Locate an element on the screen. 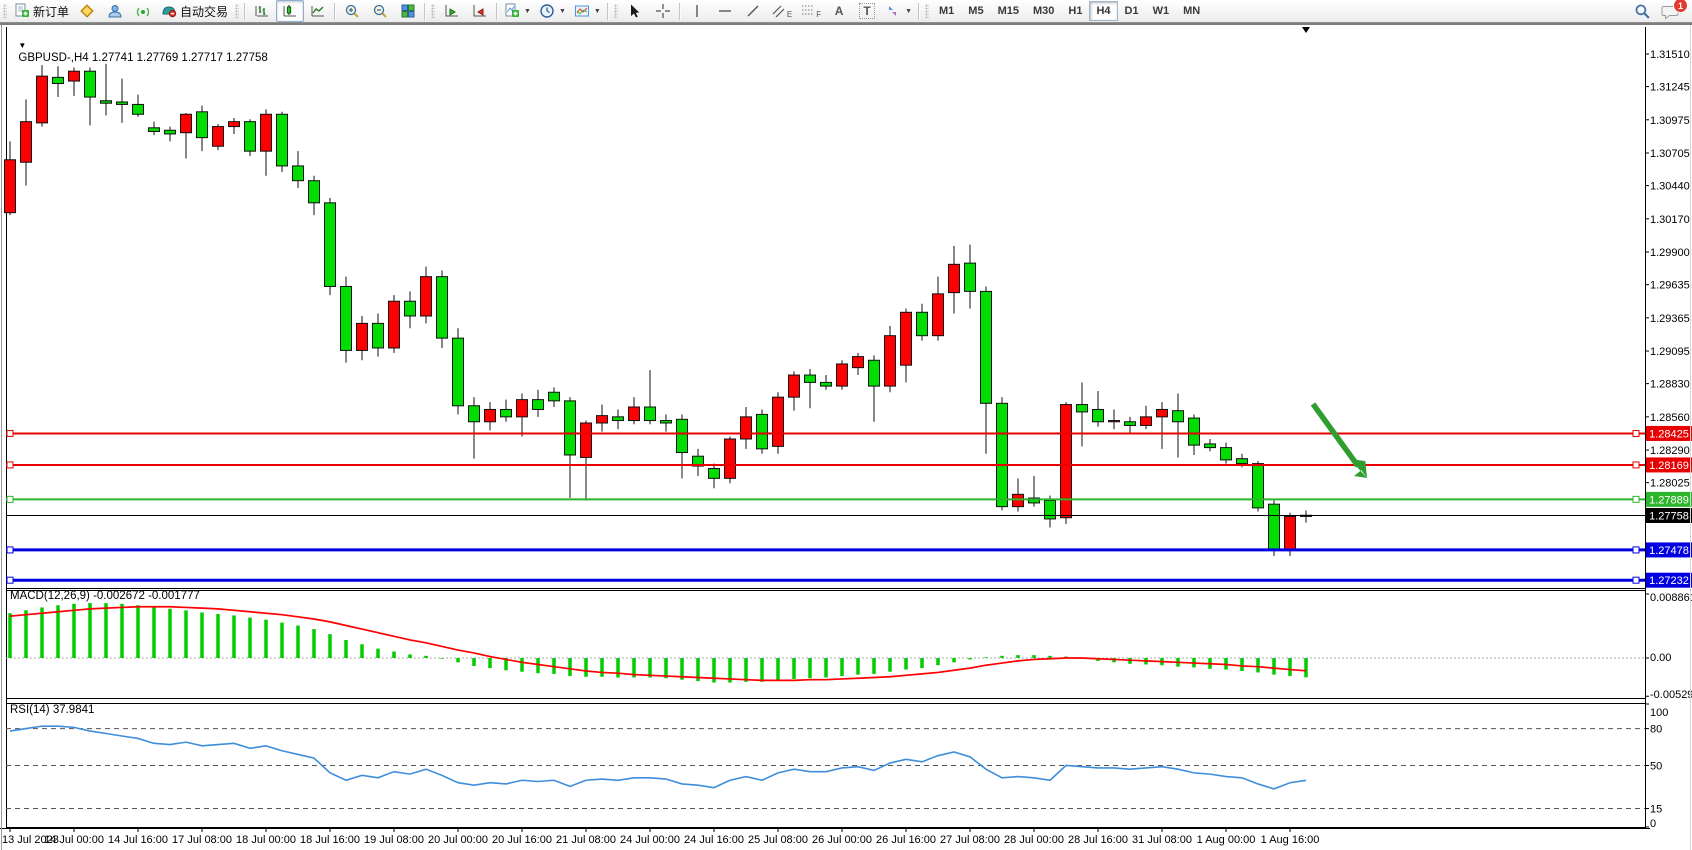 The image size is (1692, 850). templates-icon is located at coordinates (581, 11).